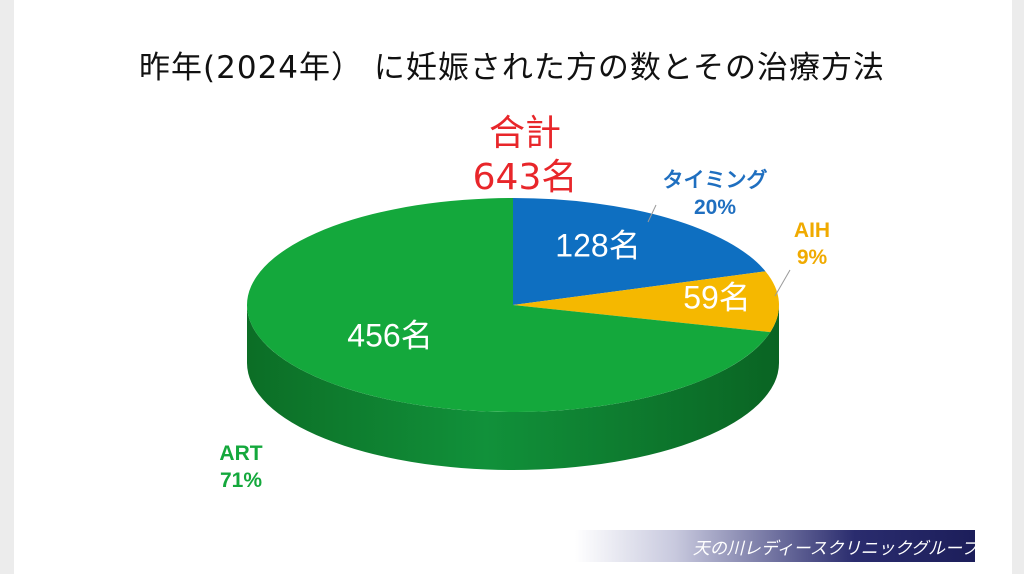  What do you see at coordinates (389, 335) in the screenshot?
I see `slice-count-label: 456名` at bounding box center [389, 335].